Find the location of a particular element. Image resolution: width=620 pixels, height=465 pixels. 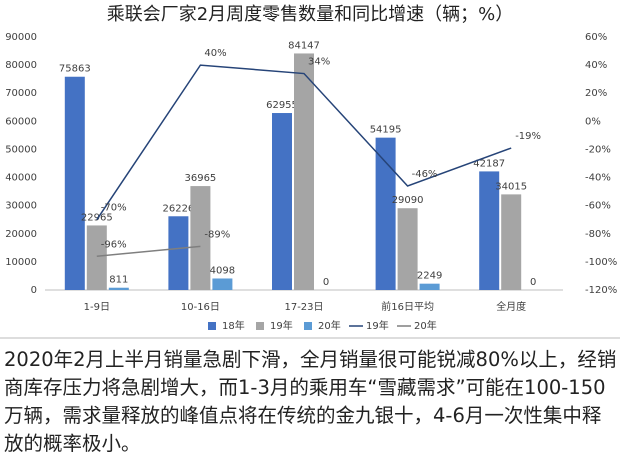

bar-label: 54195 is located at coordinates (386, 130).